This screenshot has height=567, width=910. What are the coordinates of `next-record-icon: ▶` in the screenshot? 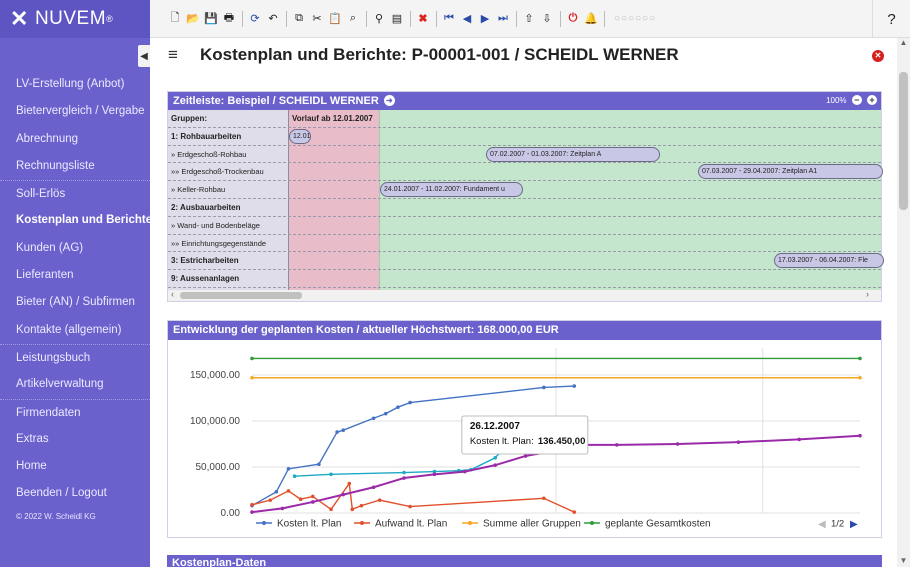 It's located at (485, 19).